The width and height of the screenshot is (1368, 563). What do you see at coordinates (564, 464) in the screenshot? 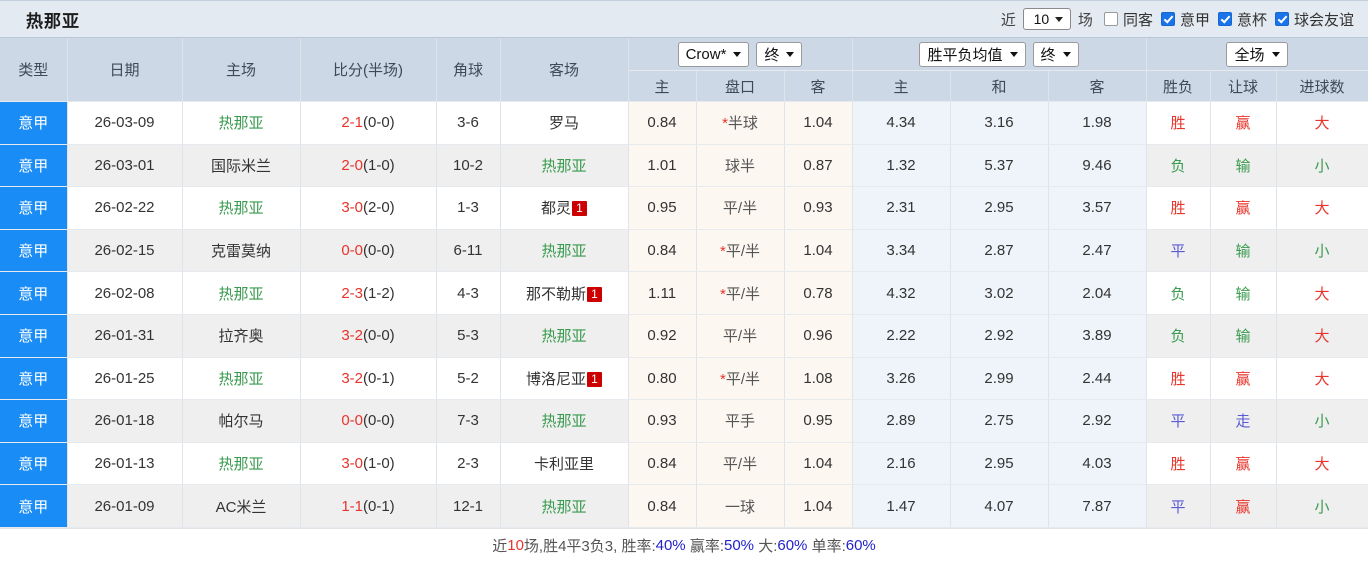
I see `cell-away-team: 卡利亚里` at bounding box center [564, 464].